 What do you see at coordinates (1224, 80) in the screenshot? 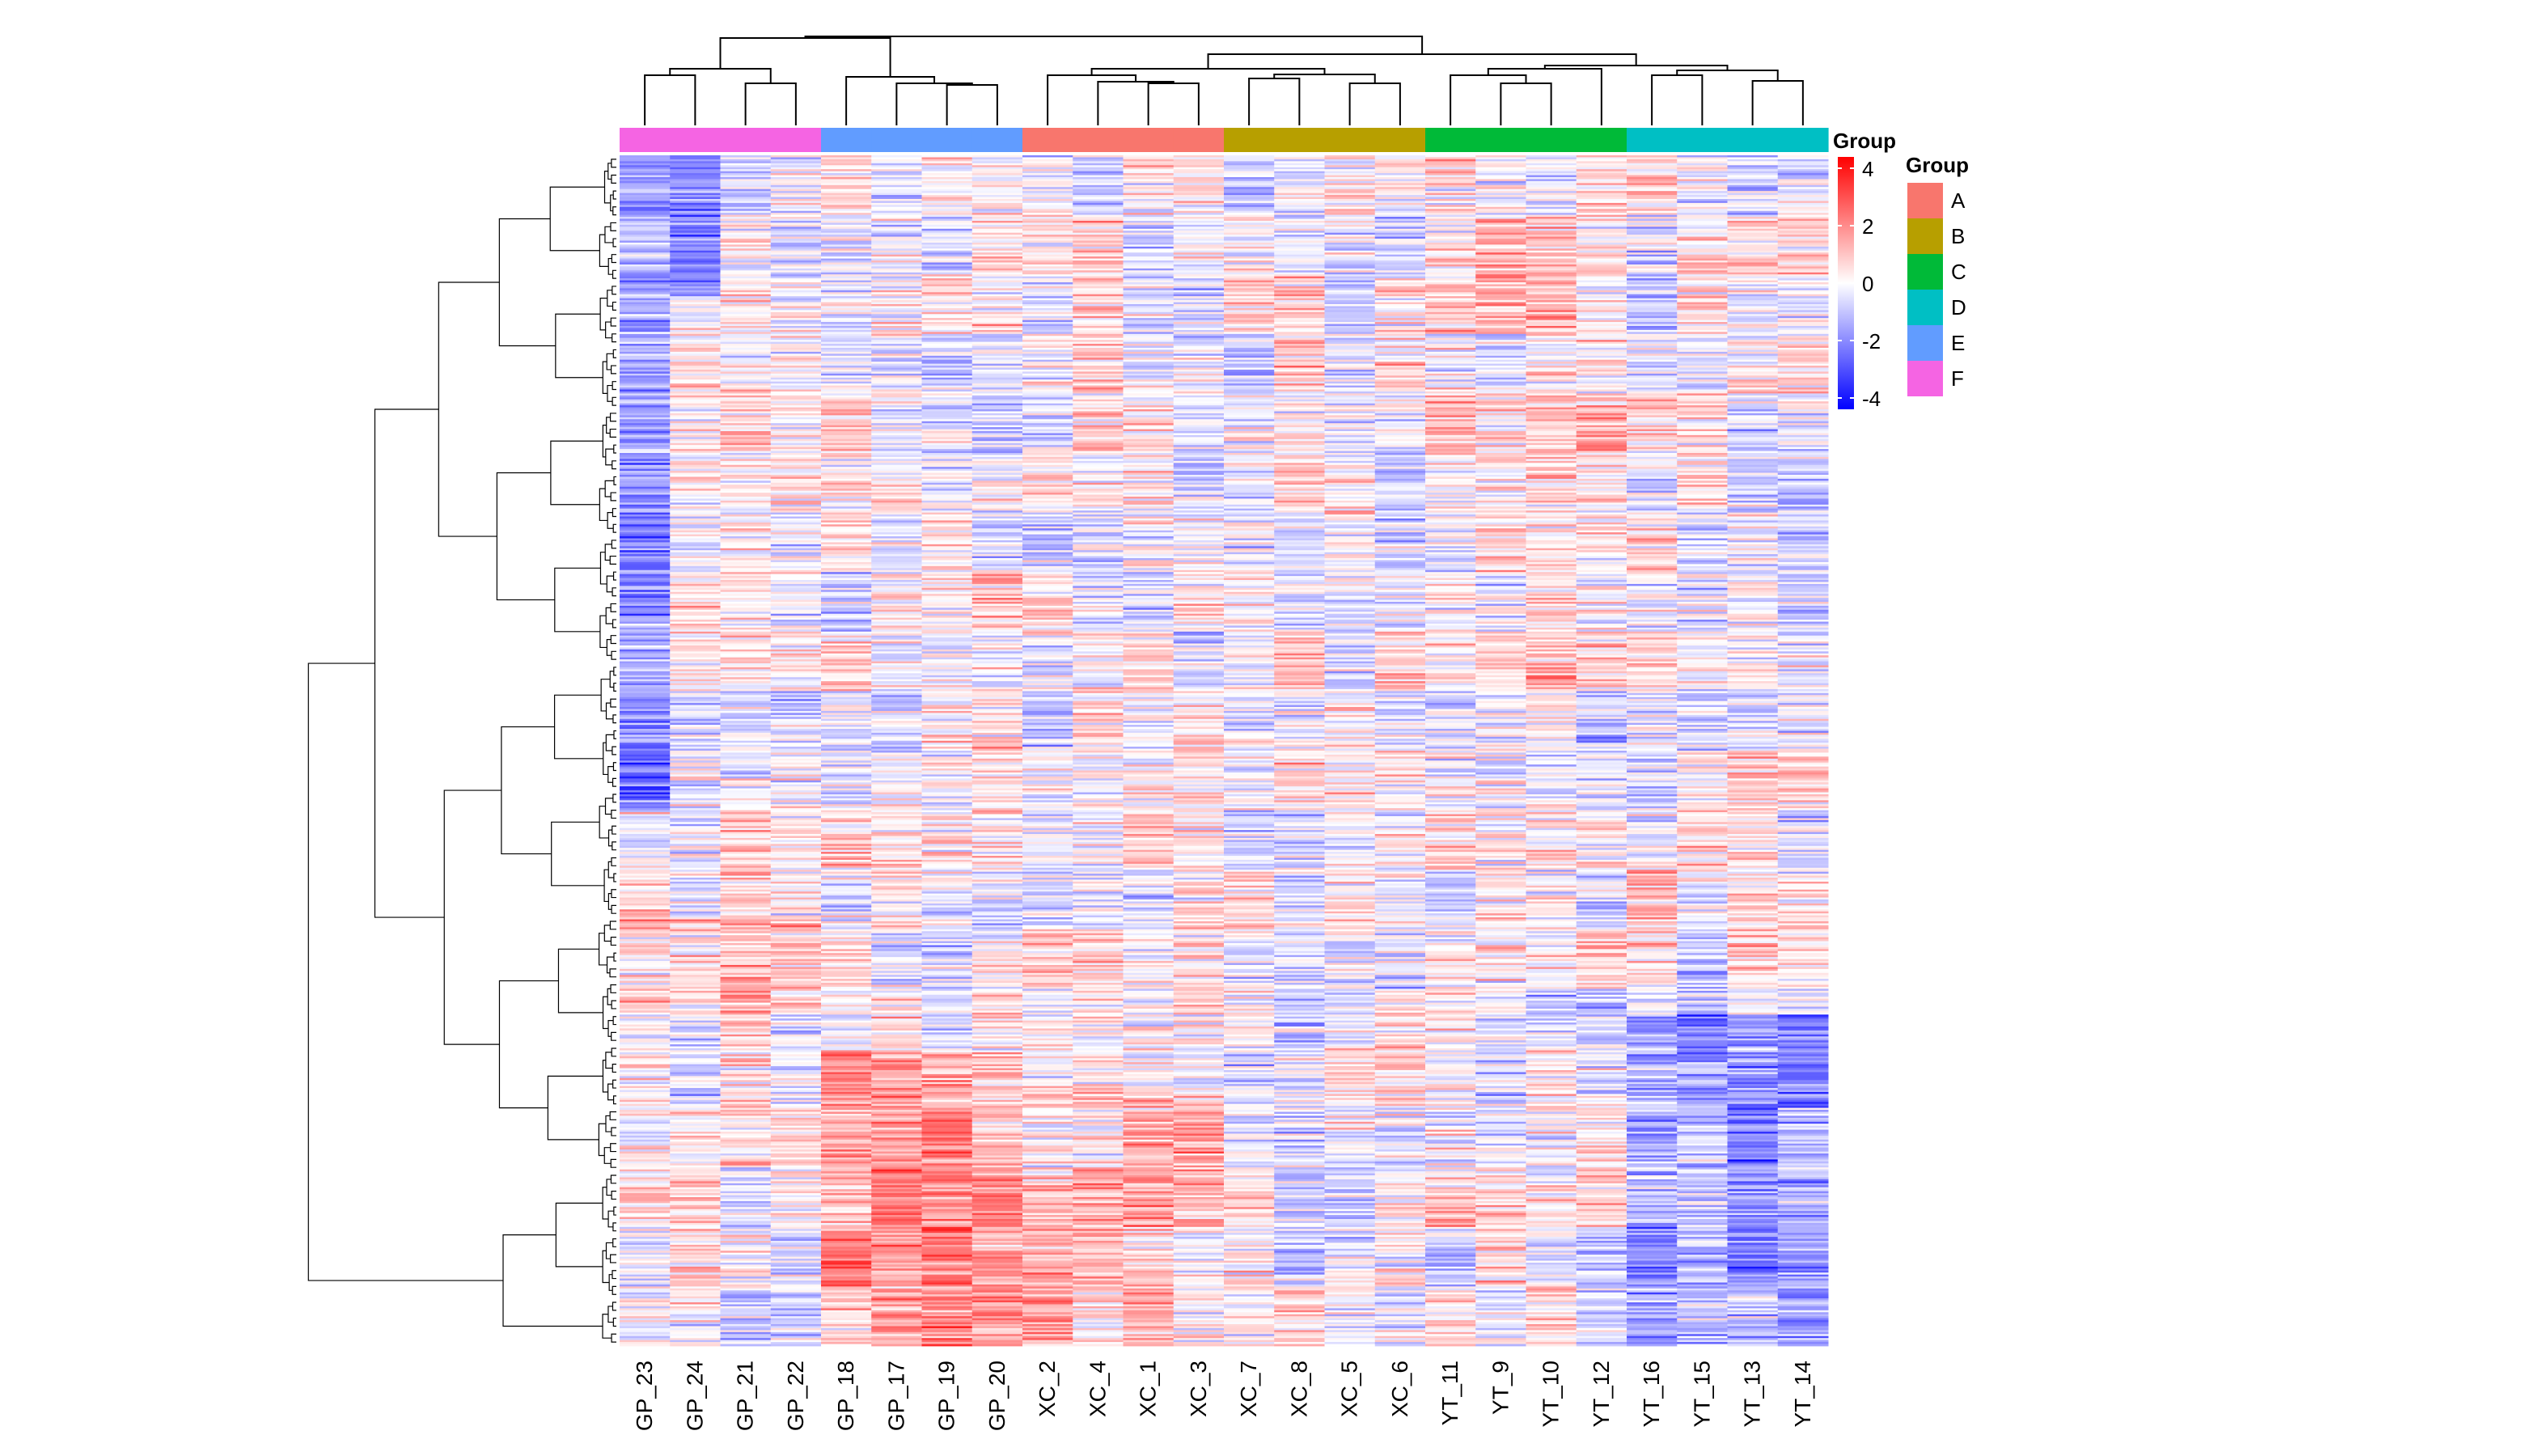
I see `column-dendrogram` at bounding box center [1224, 80].